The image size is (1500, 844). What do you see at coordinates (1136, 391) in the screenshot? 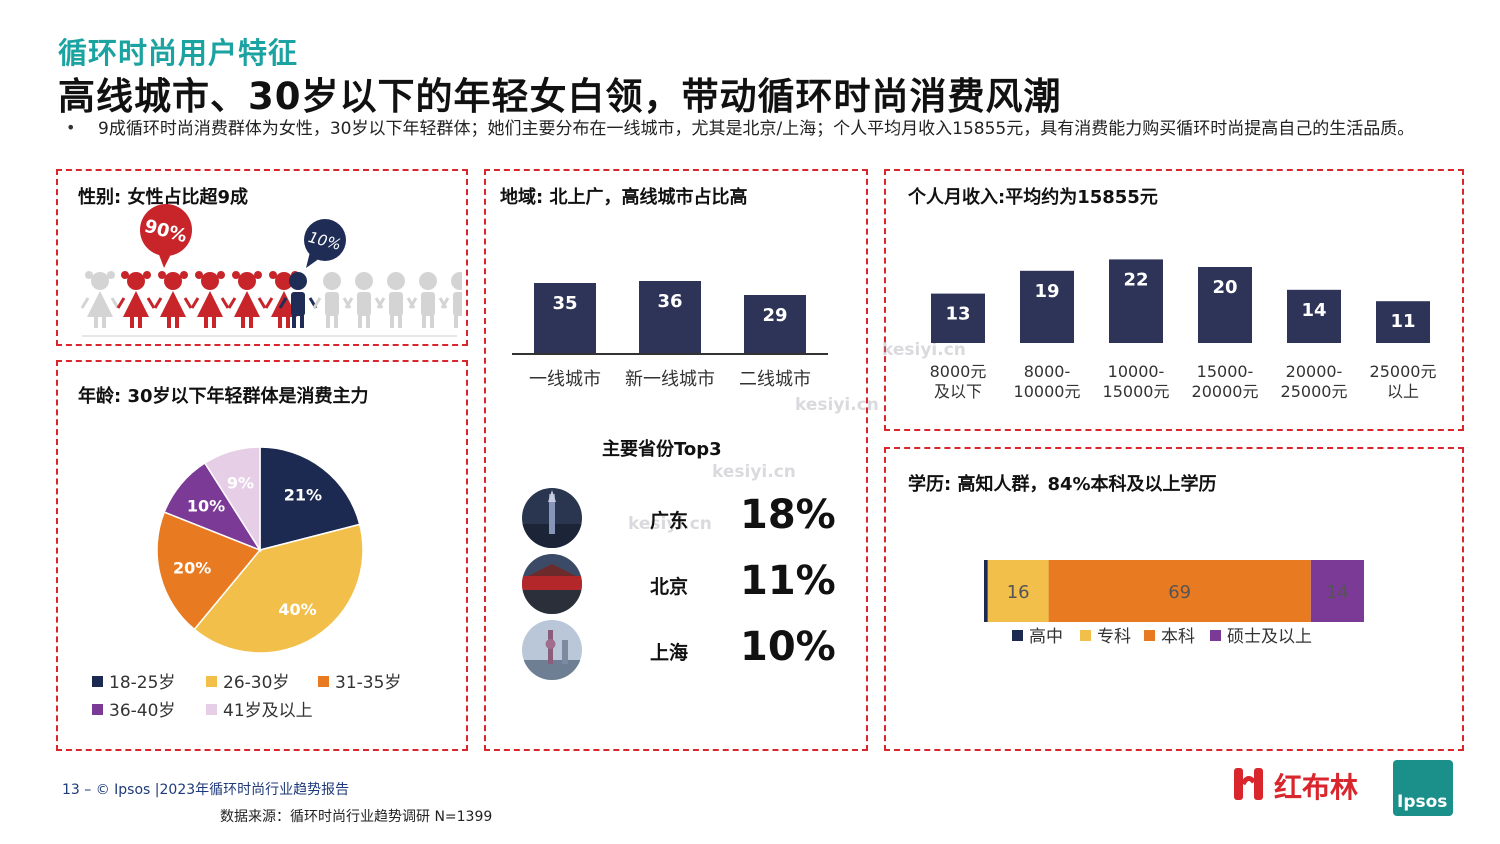
I see `income-category-label: 15000元` at bounding box center [1136, 391].